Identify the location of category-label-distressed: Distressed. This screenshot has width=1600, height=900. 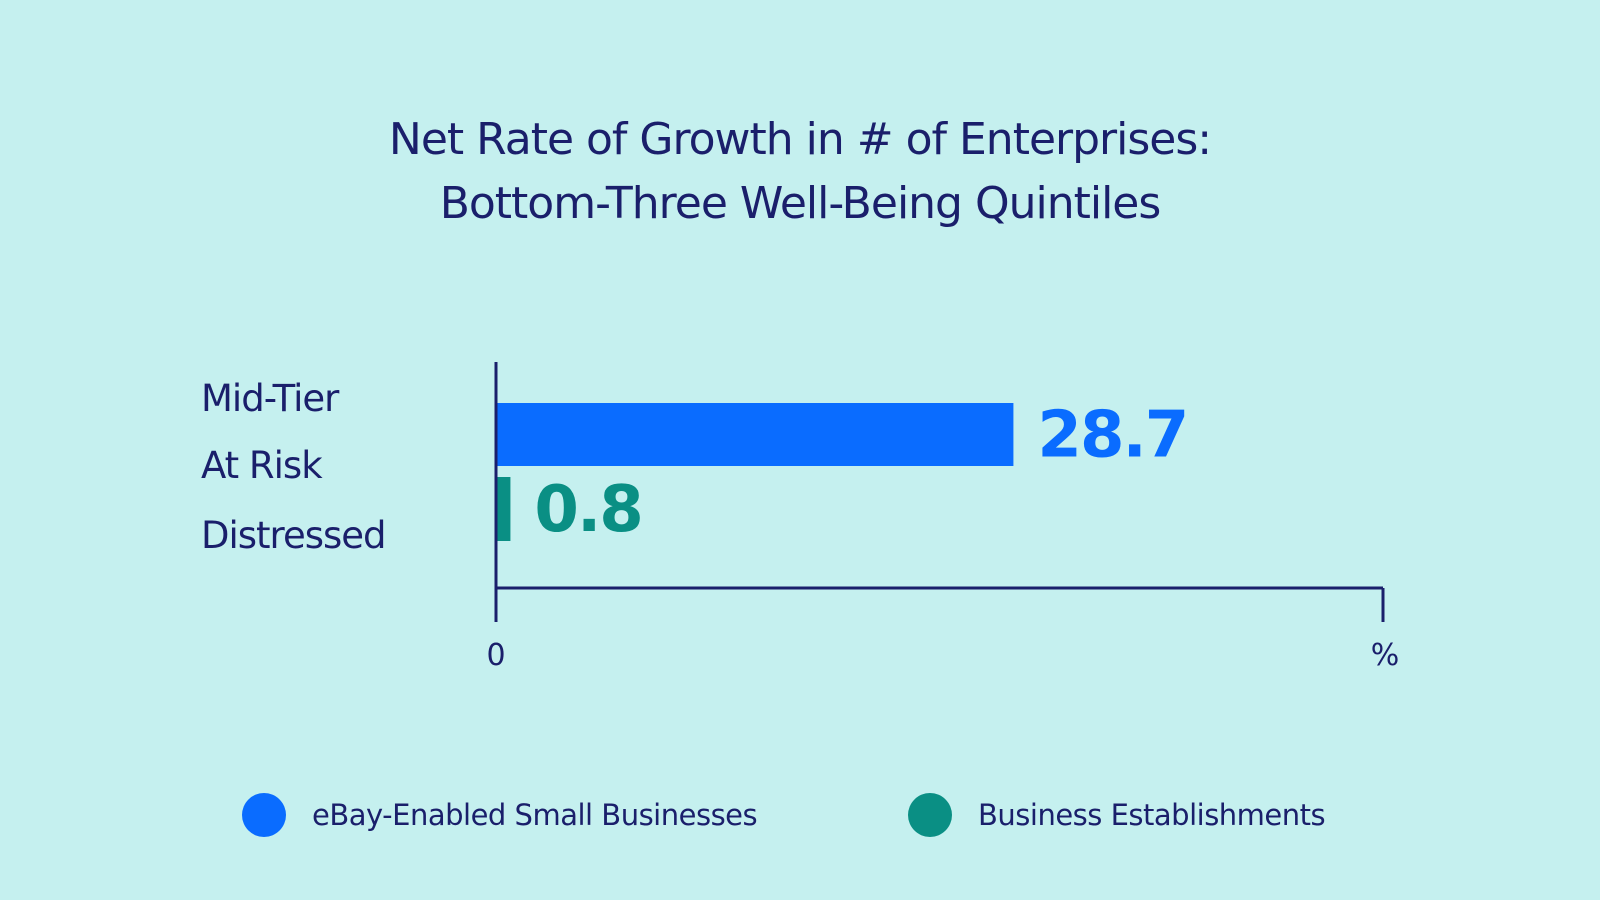
(293, 535).